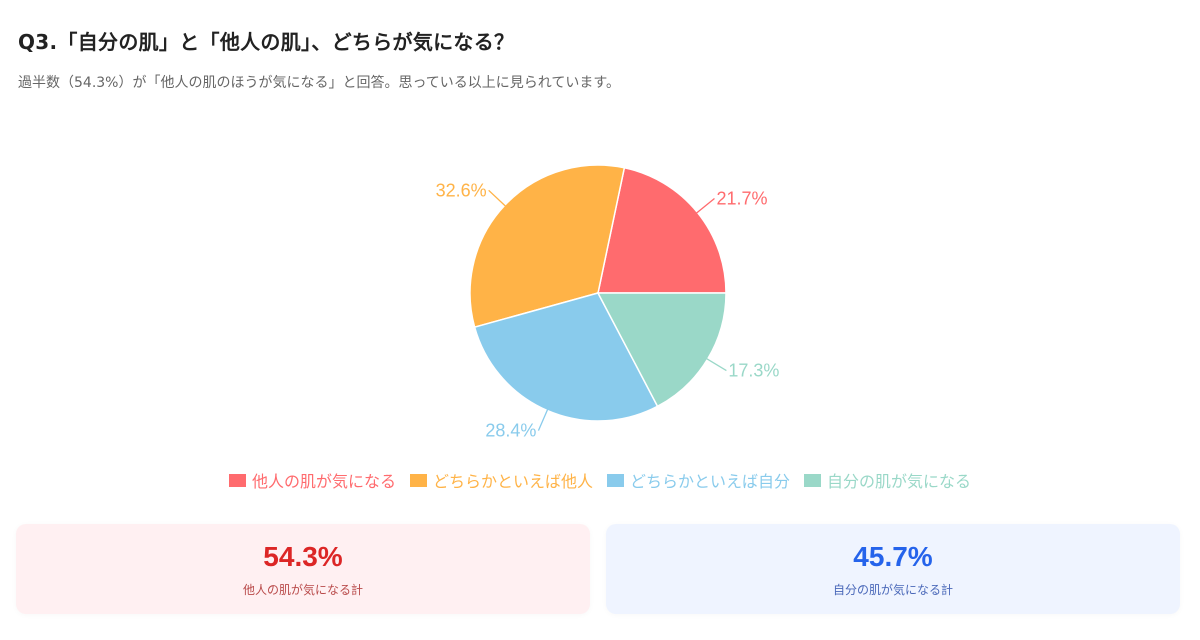  Describe the element at coordinates (303, 556) in the screenshot. I see `others-total-value: 54.3%` at that location.